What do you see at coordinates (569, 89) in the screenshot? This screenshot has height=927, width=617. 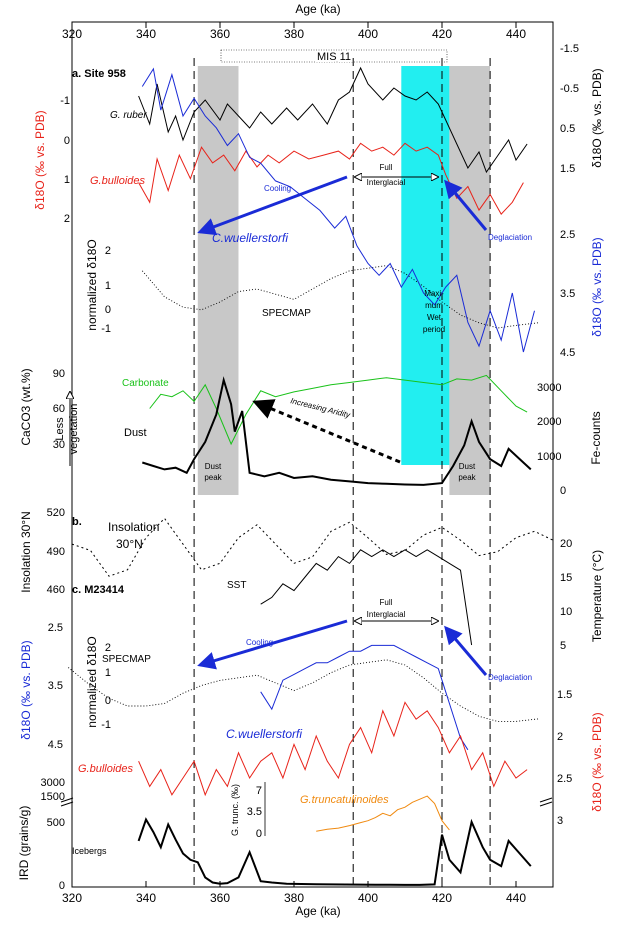 I see `tick-label: -0.5` at bounding box center [569, 89].